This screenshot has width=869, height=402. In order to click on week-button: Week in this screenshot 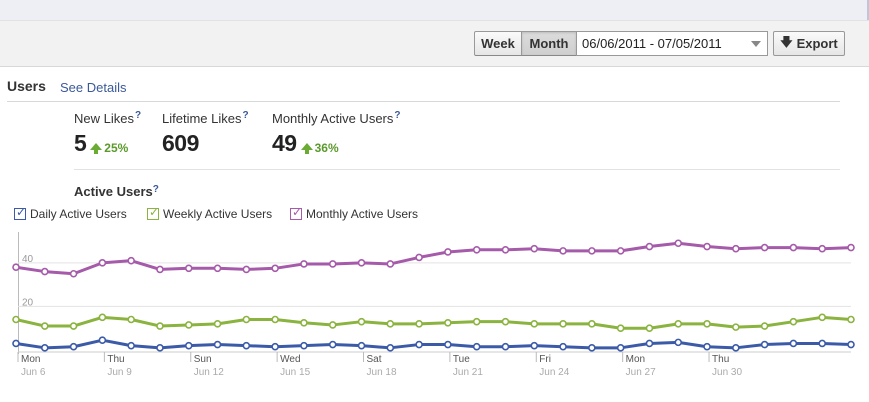, I will do `click(498, 43)`.